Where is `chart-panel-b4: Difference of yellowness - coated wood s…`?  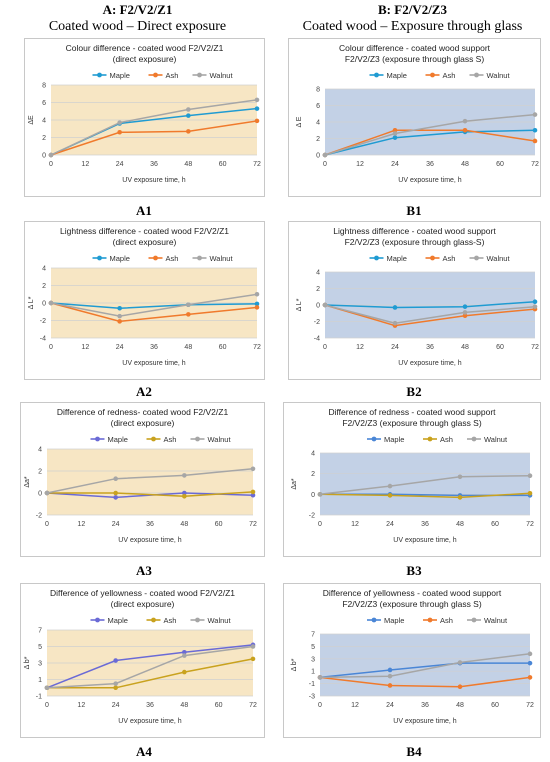 chart-panel-b4: Difference of yellowness - coated wood s… is located at coordinates (412, 660).